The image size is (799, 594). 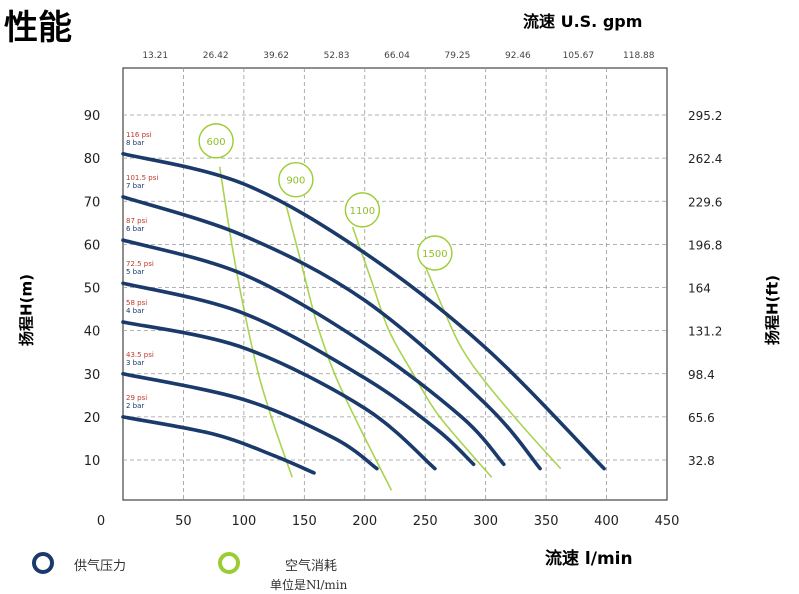 What do you see at coordinates (639, 56) in the screenshot?
I see `x2-tick-label: 118.88` at bounding box center [639, 56].